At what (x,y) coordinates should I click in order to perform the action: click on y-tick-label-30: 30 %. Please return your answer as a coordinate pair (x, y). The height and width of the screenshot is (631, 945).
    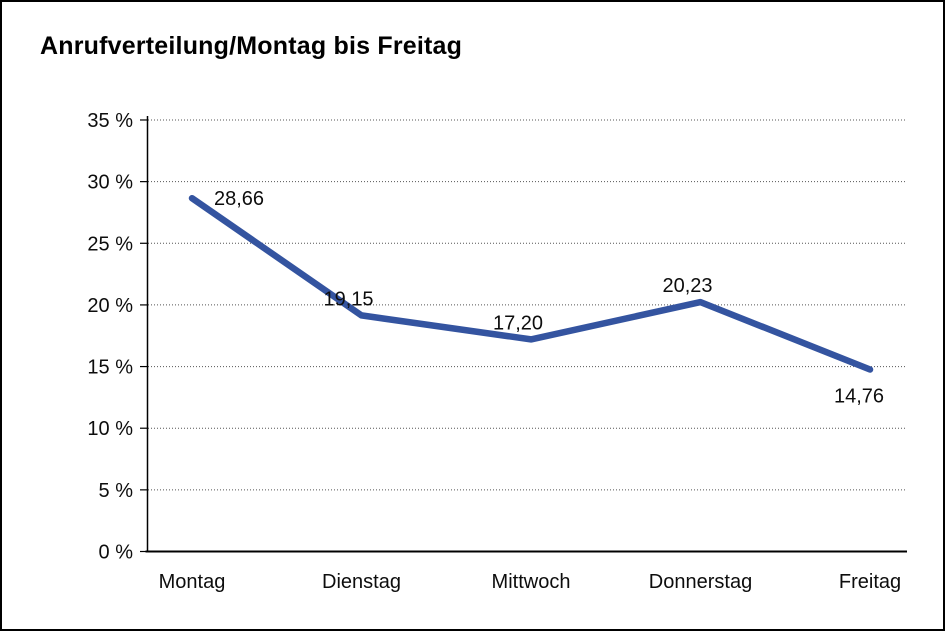
    Looking at the image, I should click on (110, 183).